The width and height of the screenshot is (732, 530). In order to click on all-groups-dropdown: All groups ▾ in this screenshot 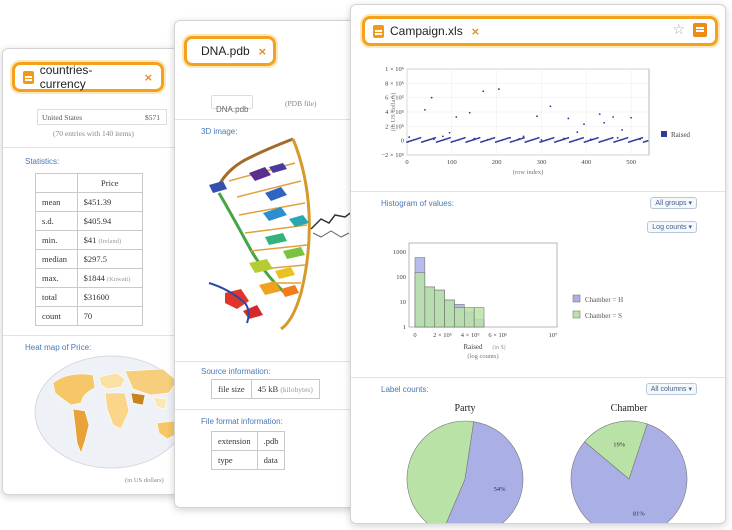, I will do `click(673, 203)`.